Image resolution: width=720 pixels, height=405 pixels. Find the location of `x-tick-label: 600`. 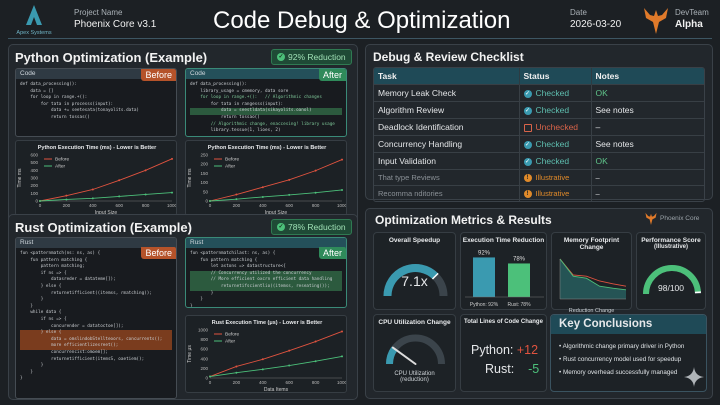

x-tick-label: 600 is located at coordinates (289, 382).